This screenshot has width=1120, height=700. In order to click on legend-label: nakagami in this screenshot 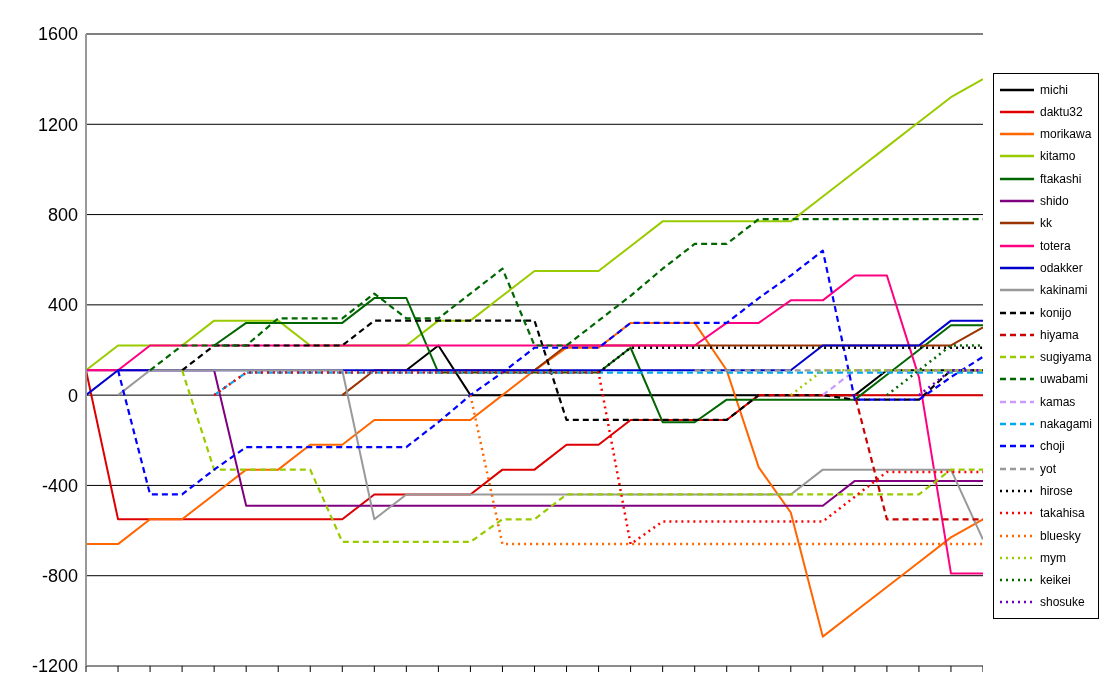, I will do `click(1066, 424)`.